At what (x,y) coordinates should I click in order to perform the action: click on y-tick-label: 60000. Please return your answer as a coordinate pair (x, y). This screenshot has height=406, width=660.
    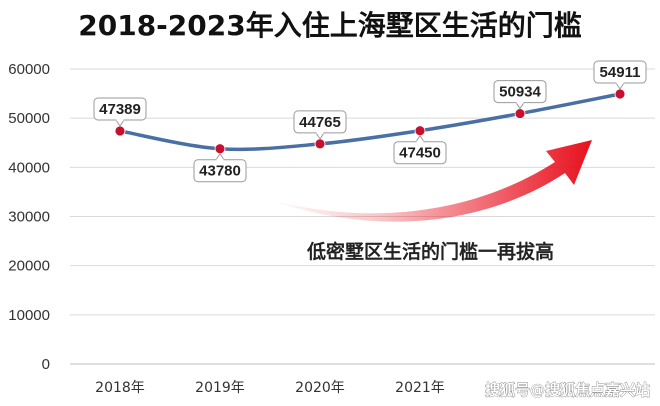
    Looking at the image, I should click on (29, 69).